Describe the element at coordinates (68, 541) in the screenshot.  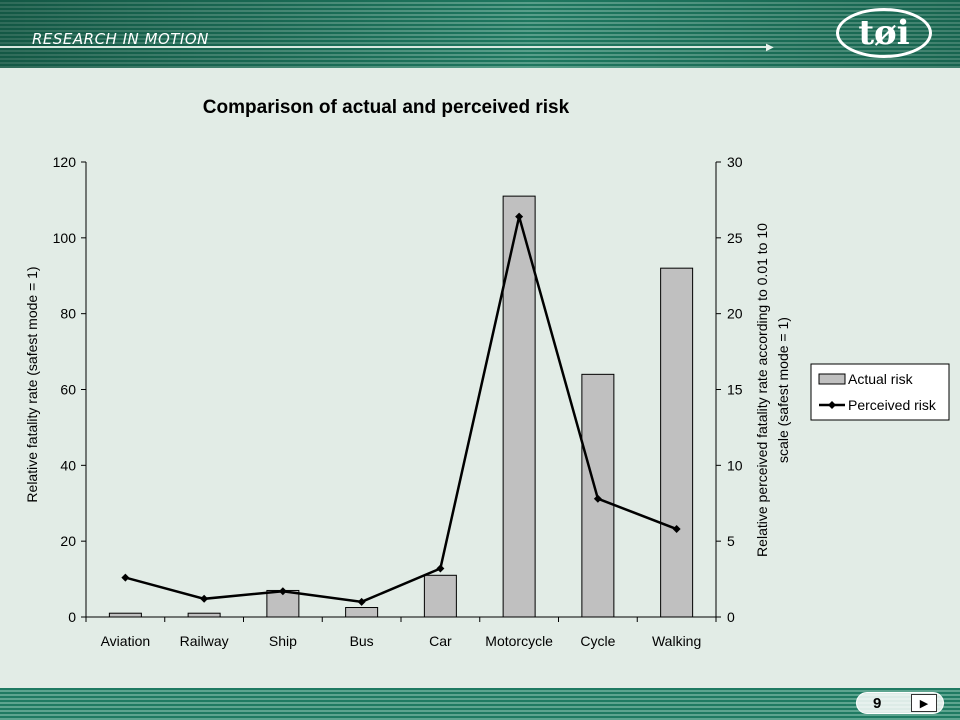
I see `y-tick-label: 20` at that location.